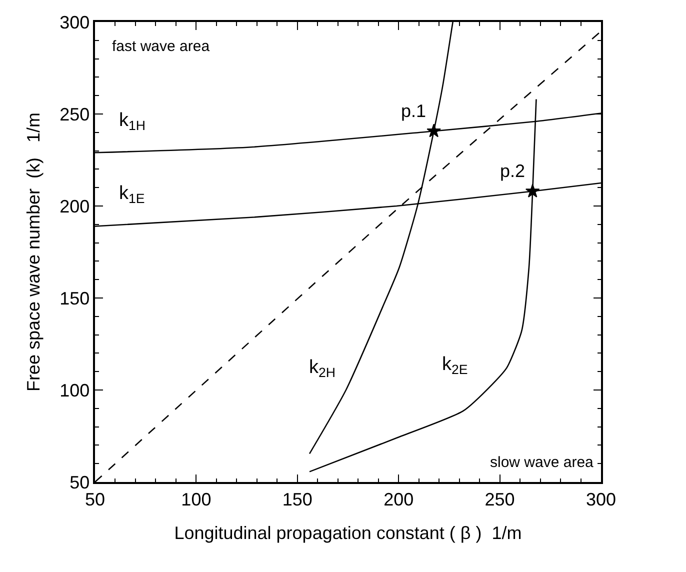 This screenshot has height=572, width=686. I want to click on series-label: k$_{1H}$, so click(132, 121).